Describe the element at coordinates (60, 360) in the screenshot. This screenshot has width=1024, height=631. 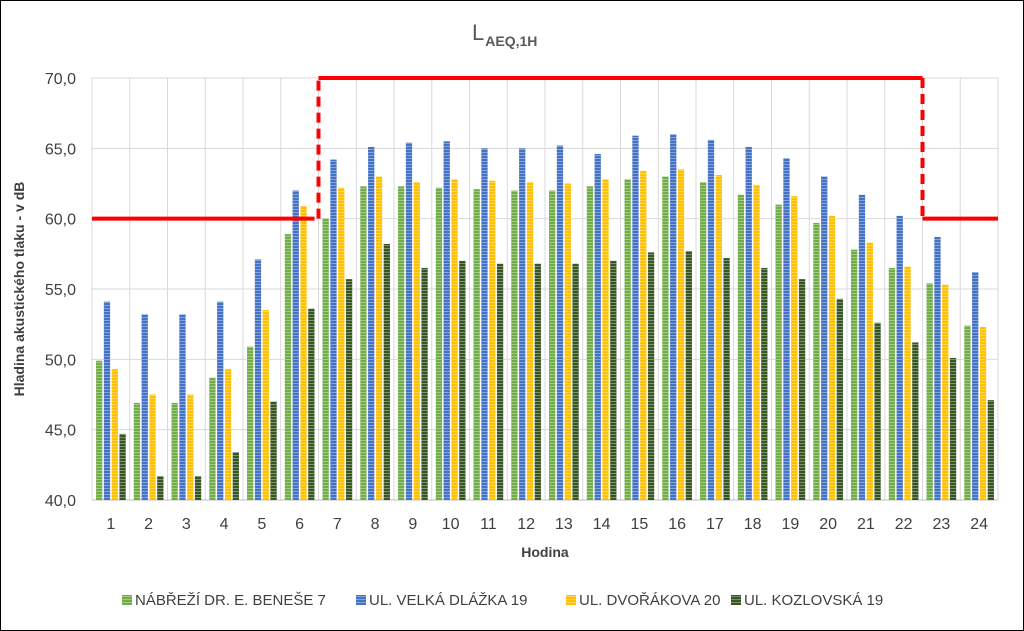
I see `y-tick-label: 50,0` at that location.